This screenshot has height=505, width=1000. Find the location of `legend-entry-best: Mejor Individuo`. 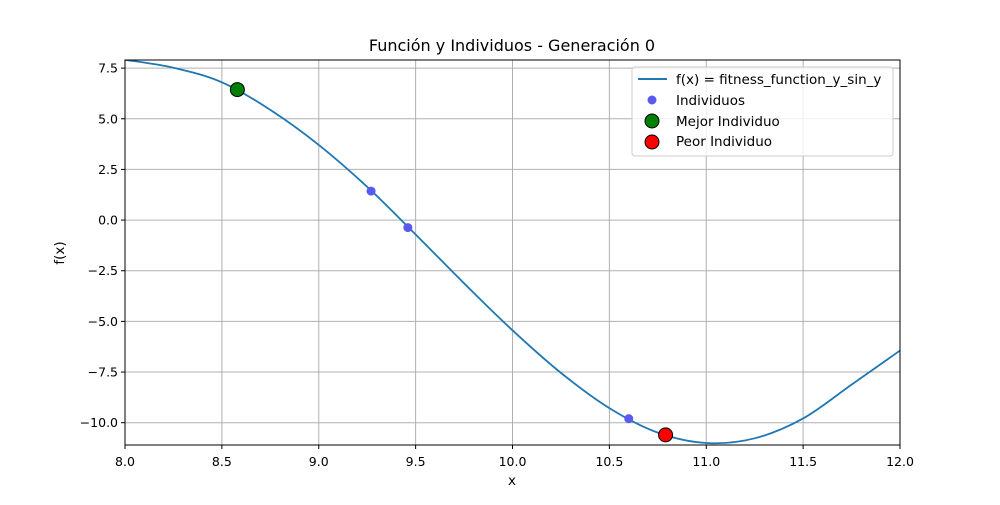

legend-entry-best: Mejor Individuo is located at coordinates (728, 122).